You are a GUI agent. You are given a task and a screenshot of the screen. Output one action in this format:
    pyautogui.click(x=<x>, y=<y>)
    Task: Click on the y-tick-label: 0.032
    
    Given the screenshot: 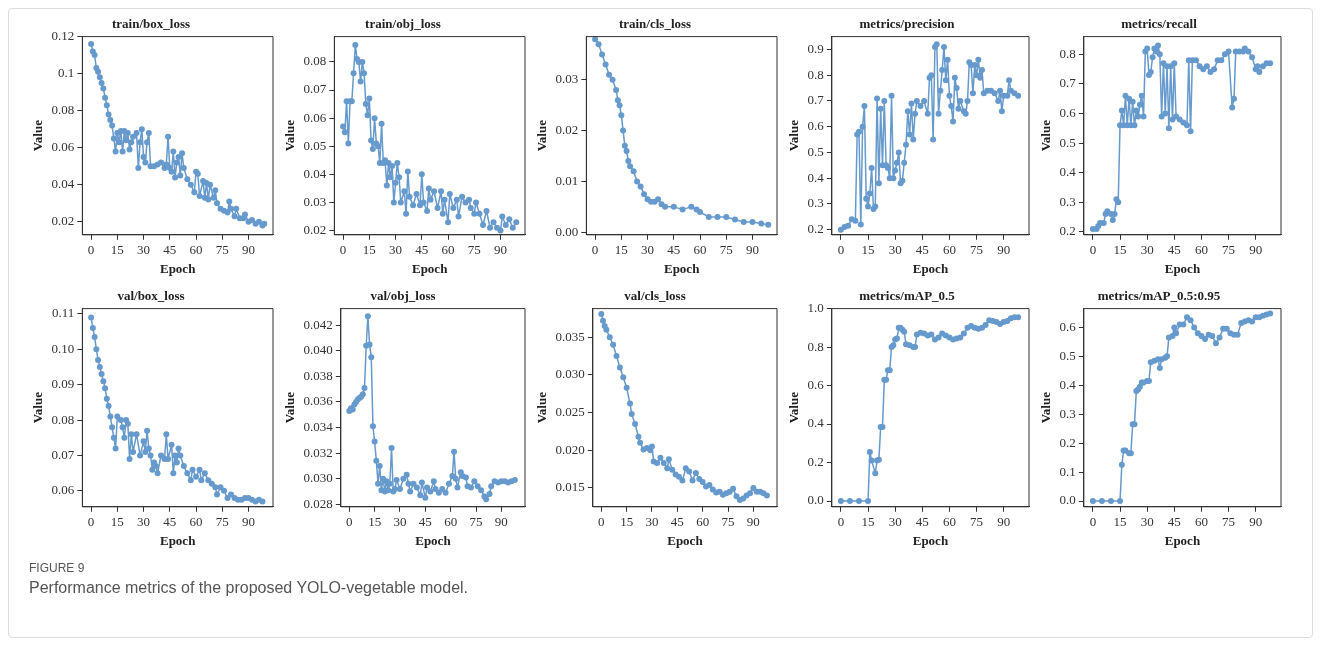 What is the action you would take?
    pyautogui.click(x=318, y=452)
    